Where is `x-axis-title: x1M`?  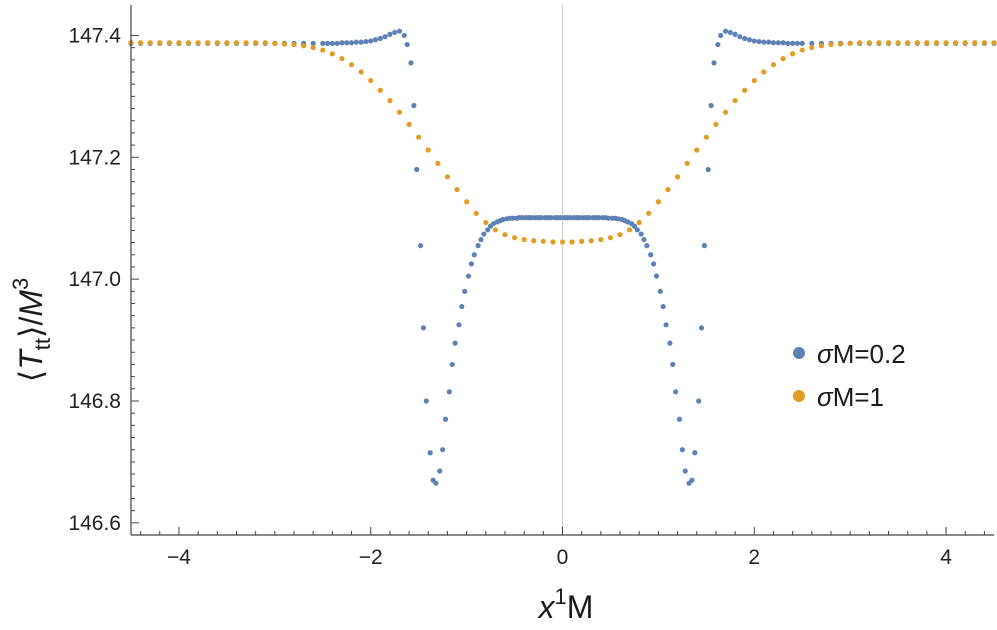
x-axis-title: x1M is located at coordinates (565, 604).